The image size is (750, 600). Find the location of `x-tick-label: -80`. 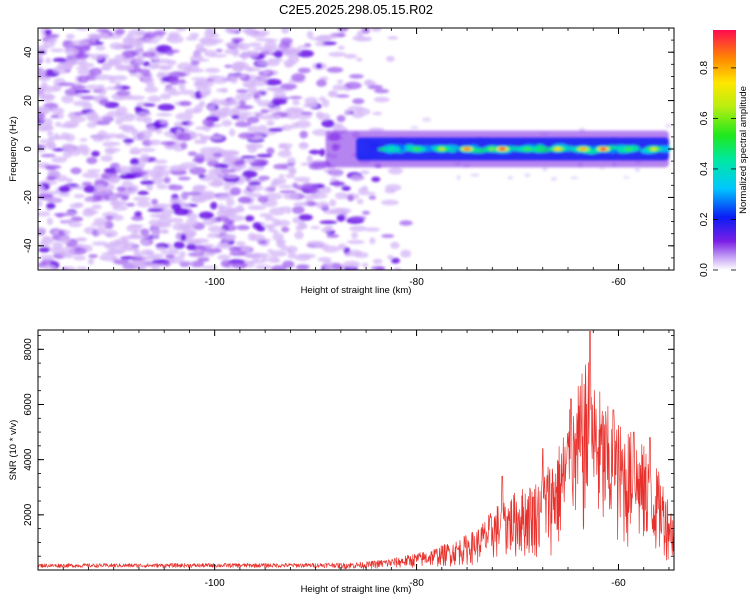

x-tick-label: -80 is located at coordinates (416, 282).